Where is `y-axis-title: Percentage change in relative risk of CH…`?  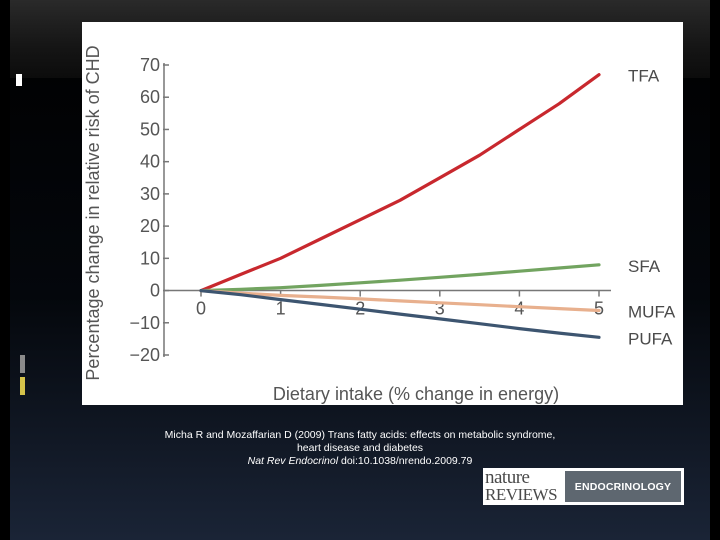
y-axis-title: Percentage change in relative risk of CH… is located at coordinates (93, 212).